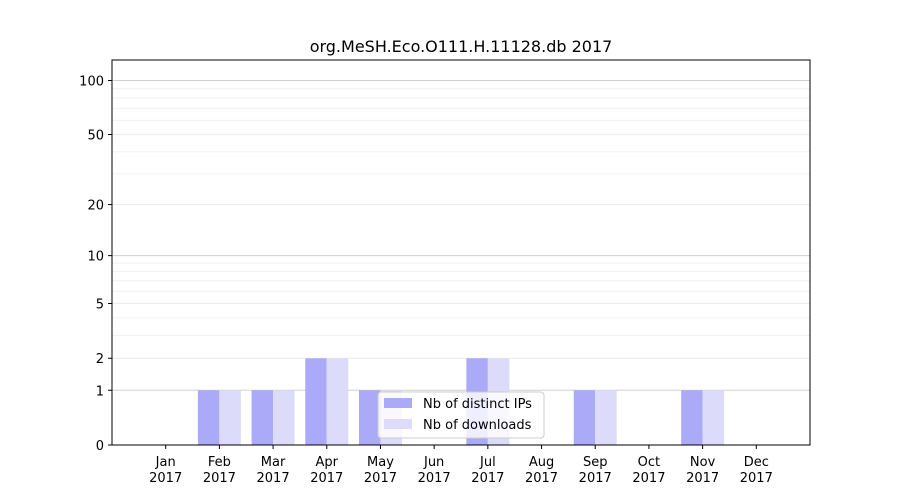  I want to click on x-tick-label: Jun 2017, so click(434, 470).